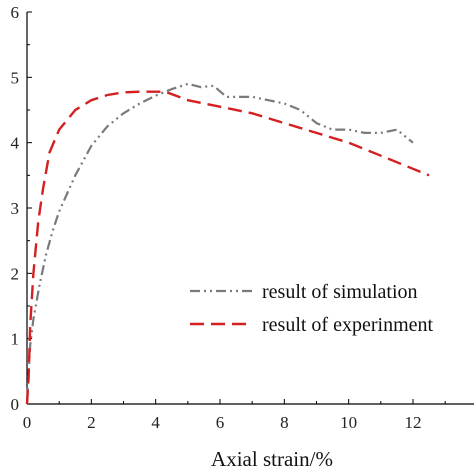 This screenshot has height=474, width=474. Describe the element at coordinates (15, 143) in the screenshot. I see `y-tick-label: 4` at that location.